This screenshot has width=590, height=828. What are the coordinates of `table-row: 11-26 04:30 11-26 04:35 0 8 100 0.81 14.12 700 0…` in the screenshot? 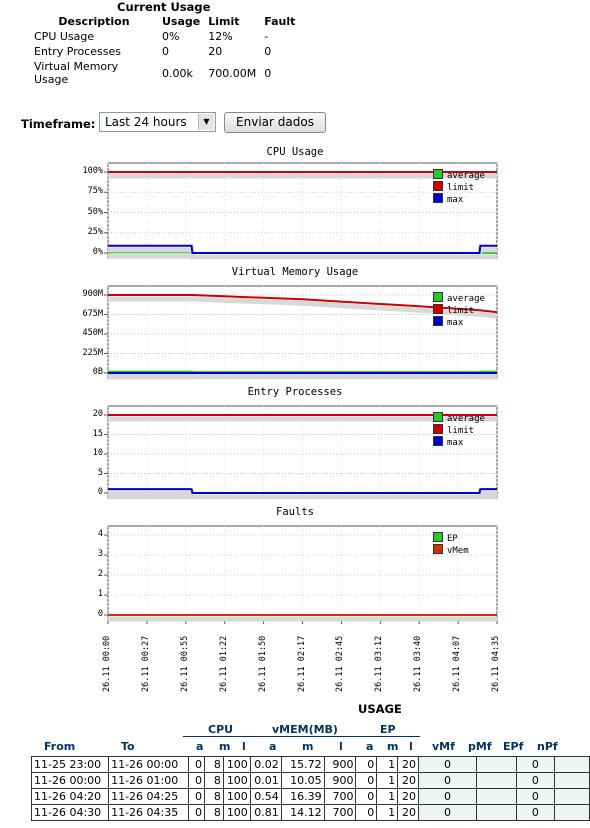 It's located at (310, 812).